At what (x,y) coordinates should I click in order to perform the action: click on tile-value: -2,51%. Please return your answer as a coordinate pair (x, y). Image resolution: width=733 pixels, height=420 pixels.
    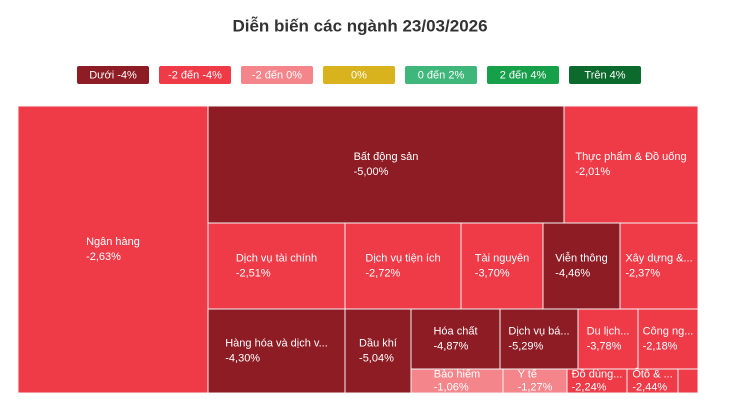
    Looking at the image, I should click on (253, 273).